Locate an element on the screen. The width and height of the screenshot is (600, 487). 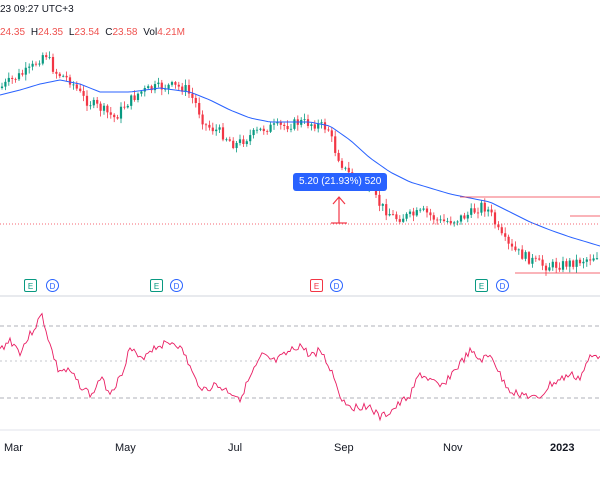
volume-label: Vol is located at coordinates (150, 32).